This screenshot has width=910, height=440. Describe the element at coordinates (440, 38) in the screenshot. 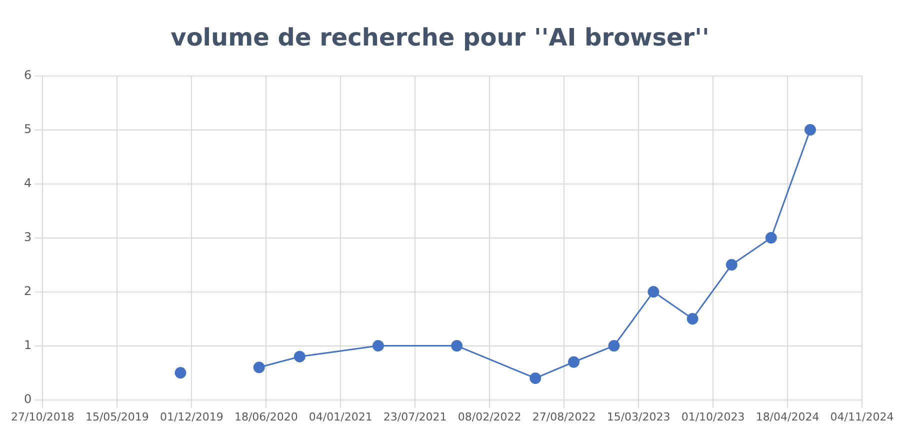

I see `chart-title: volume de recherche pour ''AI browser''` at that location.